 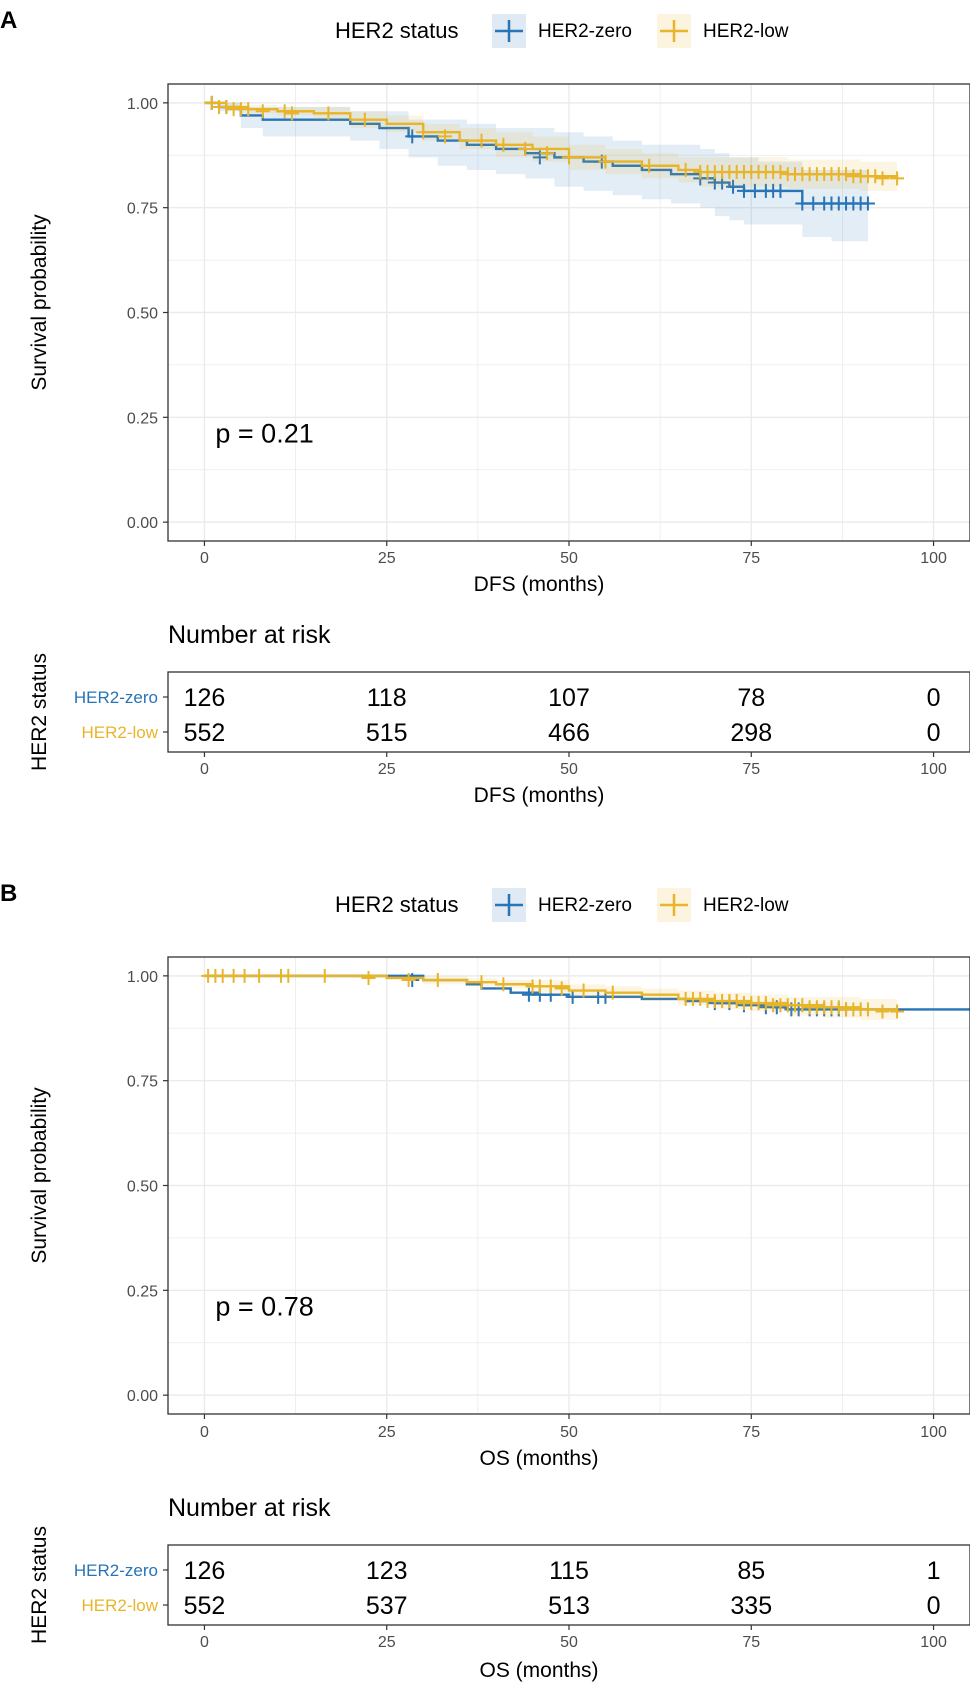 I want to click on risk-count-her2-zero: 85, so click(x=751, y=1571).